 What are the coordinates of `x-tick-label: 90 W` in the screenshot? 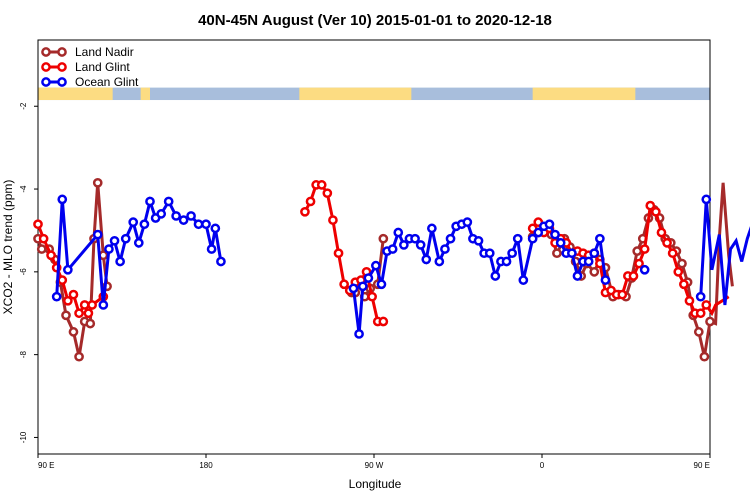 It's located at (374, 465).